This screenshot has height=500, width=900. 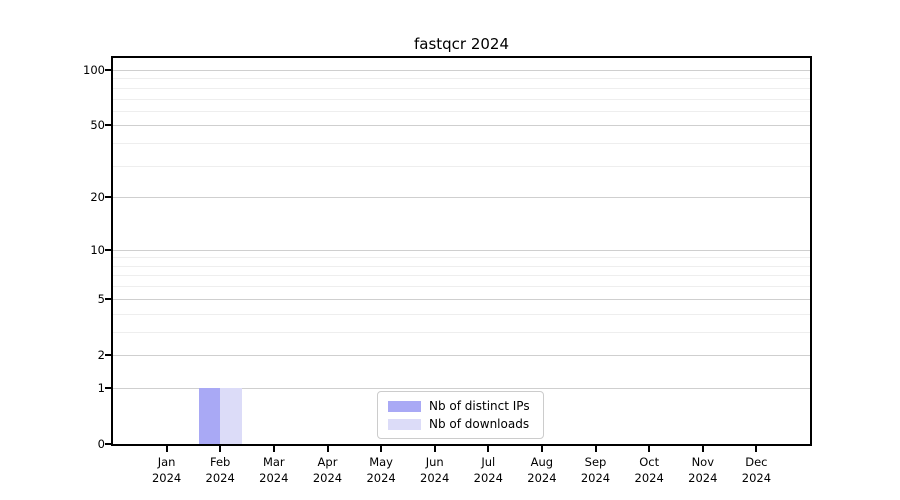 I want to click on y-tick-label: 1, so click(x=101, y=387).